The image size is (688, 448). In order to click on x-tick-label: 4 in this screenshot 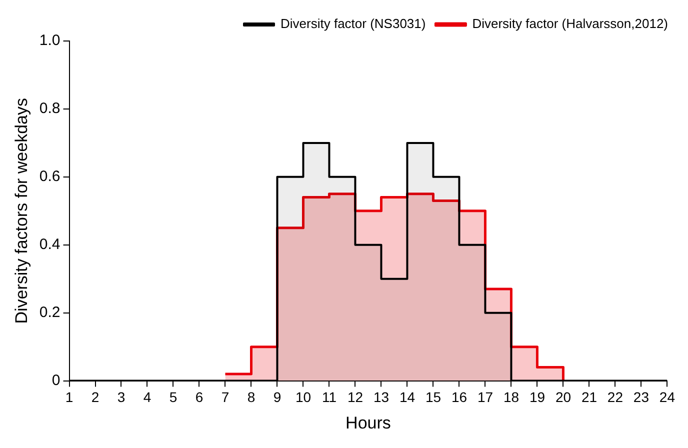, I will do `click(147, 397)`.